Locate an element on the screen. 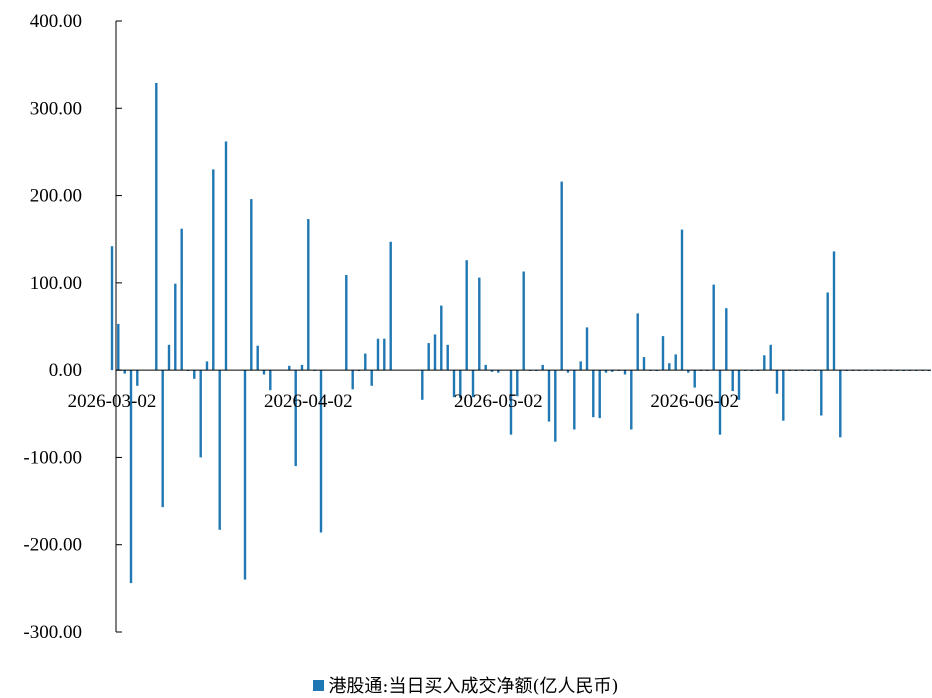  legend-label: 港股通:当日买入成交净额(亿人民币) is located at coordinates (473, 686).